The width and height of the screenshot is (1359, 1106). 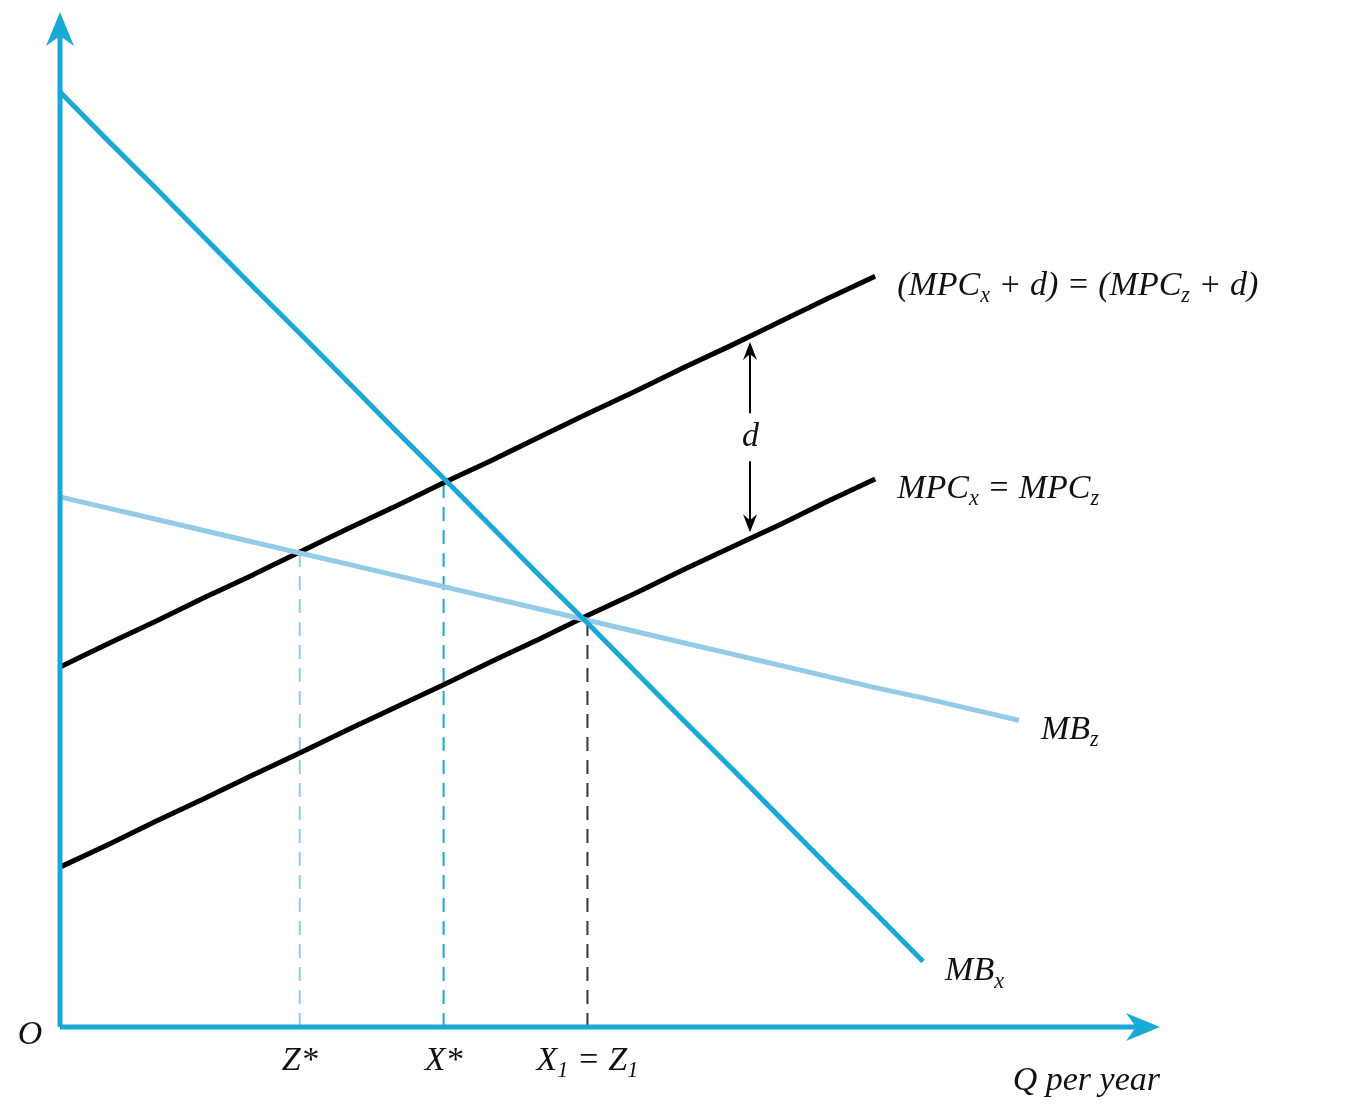 I want to click on x-axis-title: Q per year, so click(x=1086, y=1078).